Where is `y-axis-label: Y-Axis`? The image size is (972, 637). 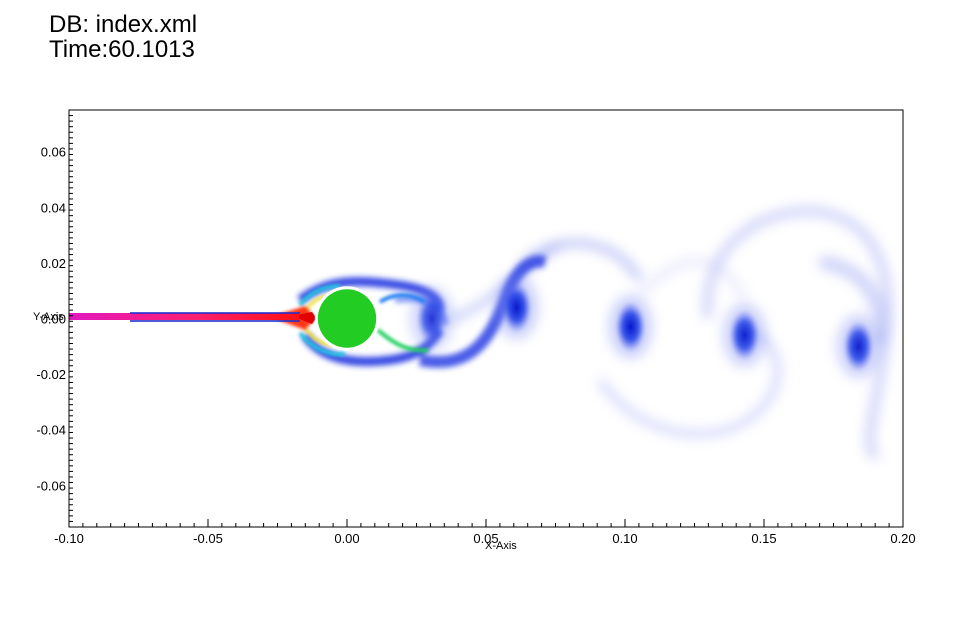
y-axis-label: Y-Axis is located at coordinates (48, 317).